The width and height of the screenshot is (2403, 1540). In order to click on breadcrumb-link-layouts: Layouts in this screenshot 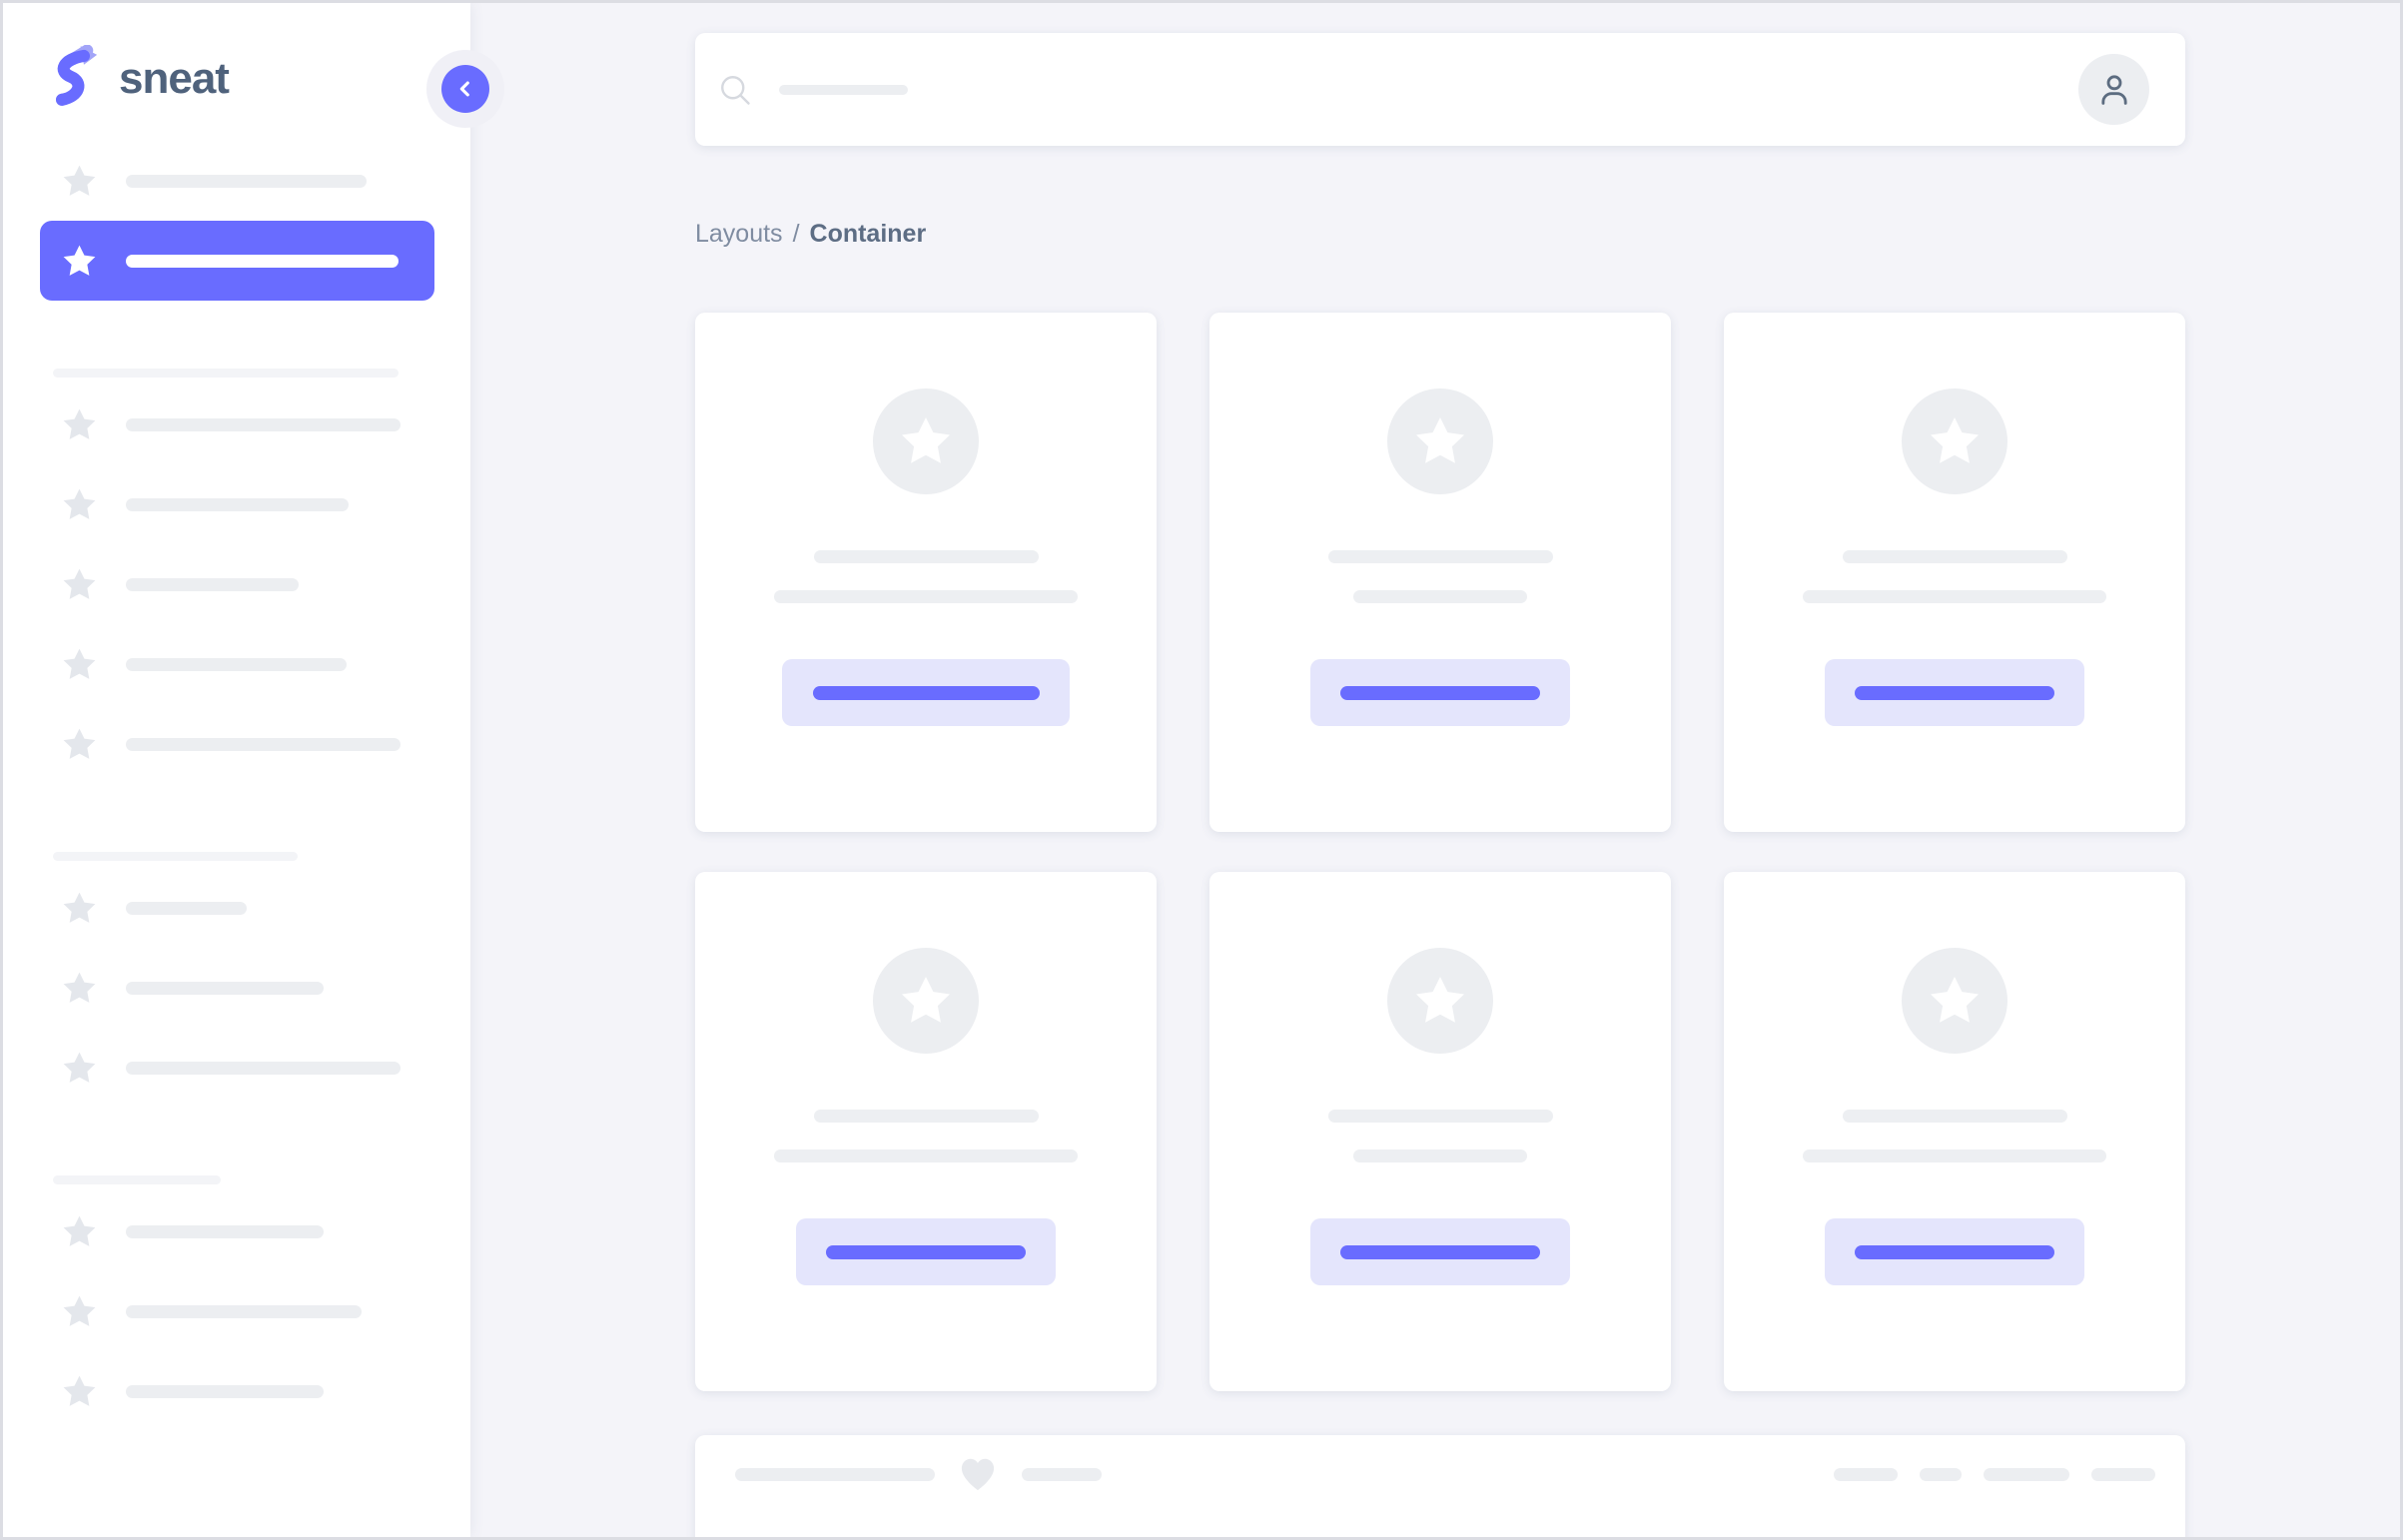, I will do `click(739, 234)`.